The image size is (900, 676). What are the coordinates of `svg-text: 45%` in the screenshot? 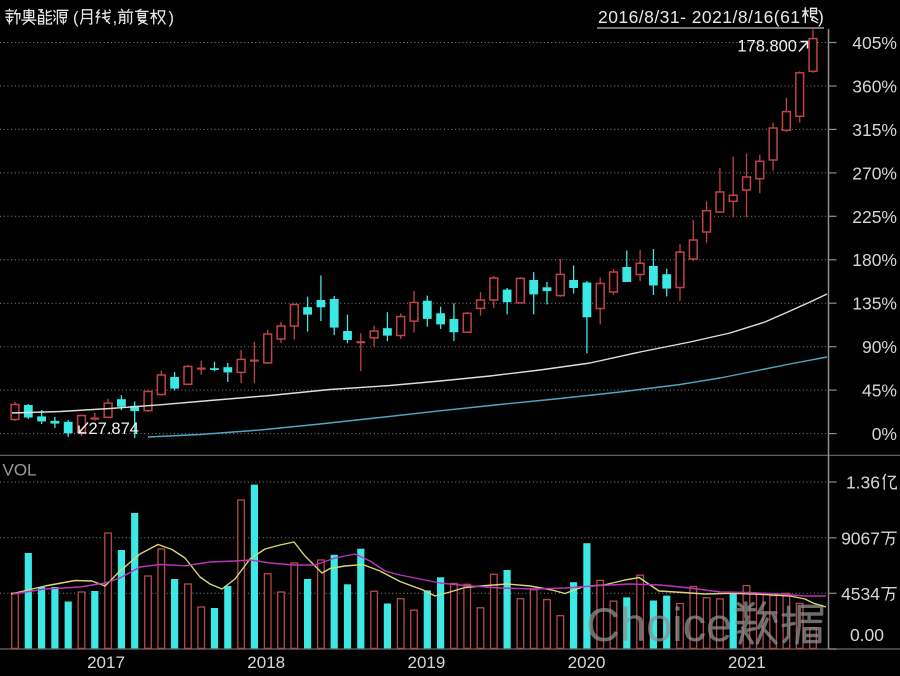 It's located at (879, 391).